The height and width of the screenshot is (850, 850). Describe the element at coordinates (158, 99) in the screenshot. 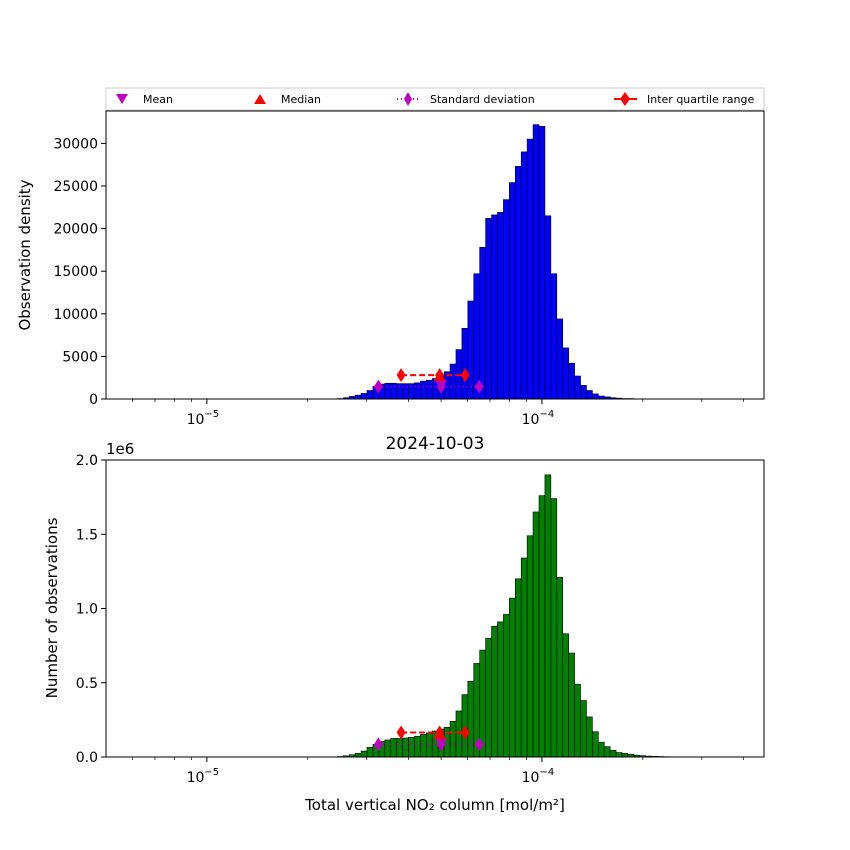

I see `legend-mean-label: Mean` at that location.